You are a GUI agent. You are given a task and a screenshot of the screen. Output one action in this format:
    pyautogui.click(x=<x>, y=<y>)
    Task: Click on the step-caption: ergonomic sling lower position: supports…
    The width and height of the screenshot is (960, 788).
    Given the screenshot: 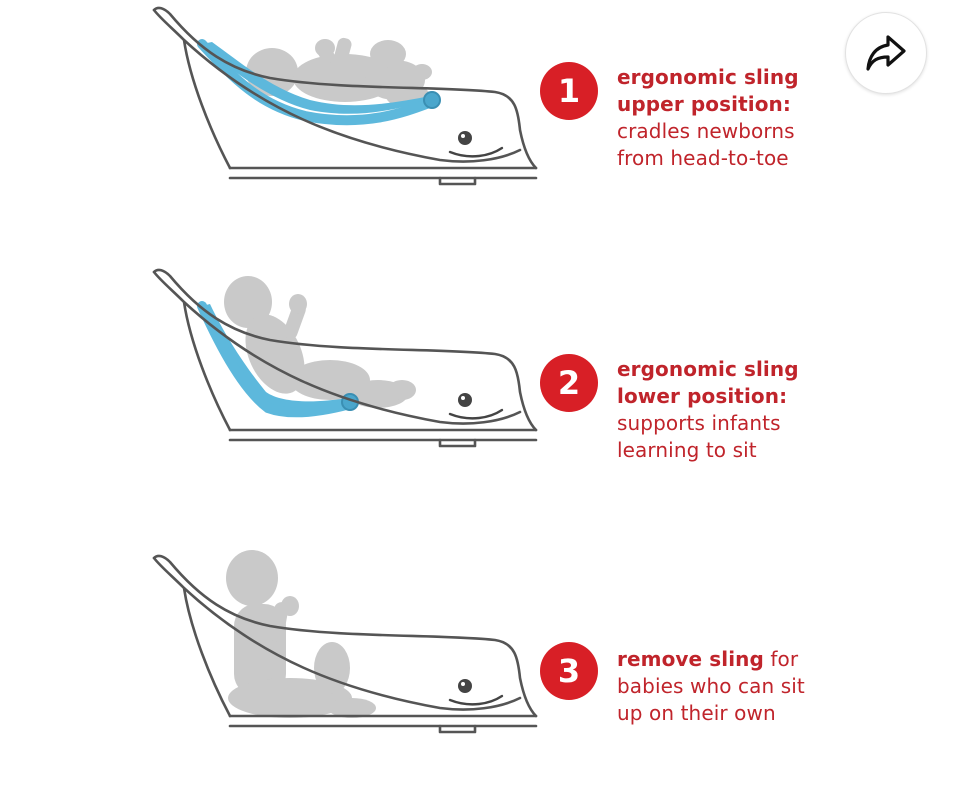 What is the action you would take?
    pyautogui.click(x=777, y=410)
    